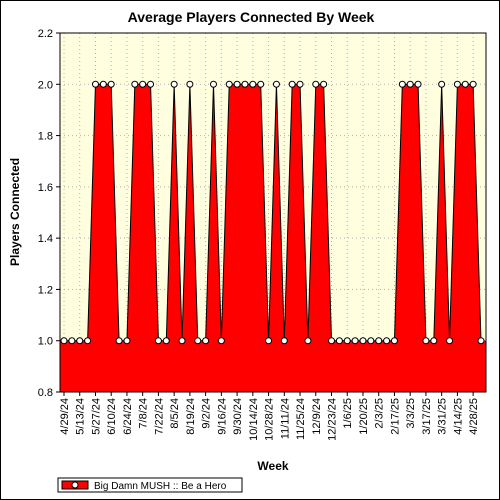  What do you see at coordinates (207, 413) in the screenshot?
I see `x-tick-label: 9/2/24` at bounding box center [207, 413].